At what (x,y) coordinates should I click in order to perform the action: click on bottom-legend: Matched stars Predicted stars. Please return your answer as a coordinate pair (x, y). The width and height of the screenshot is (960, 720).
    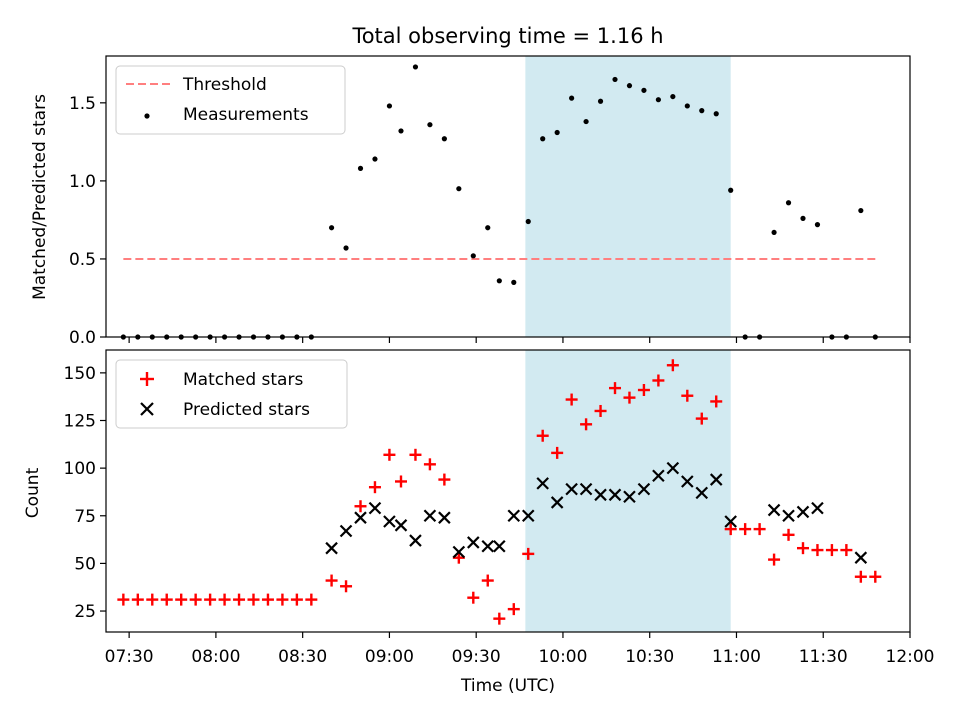
    Looking at the image, I should click on (231, 394).